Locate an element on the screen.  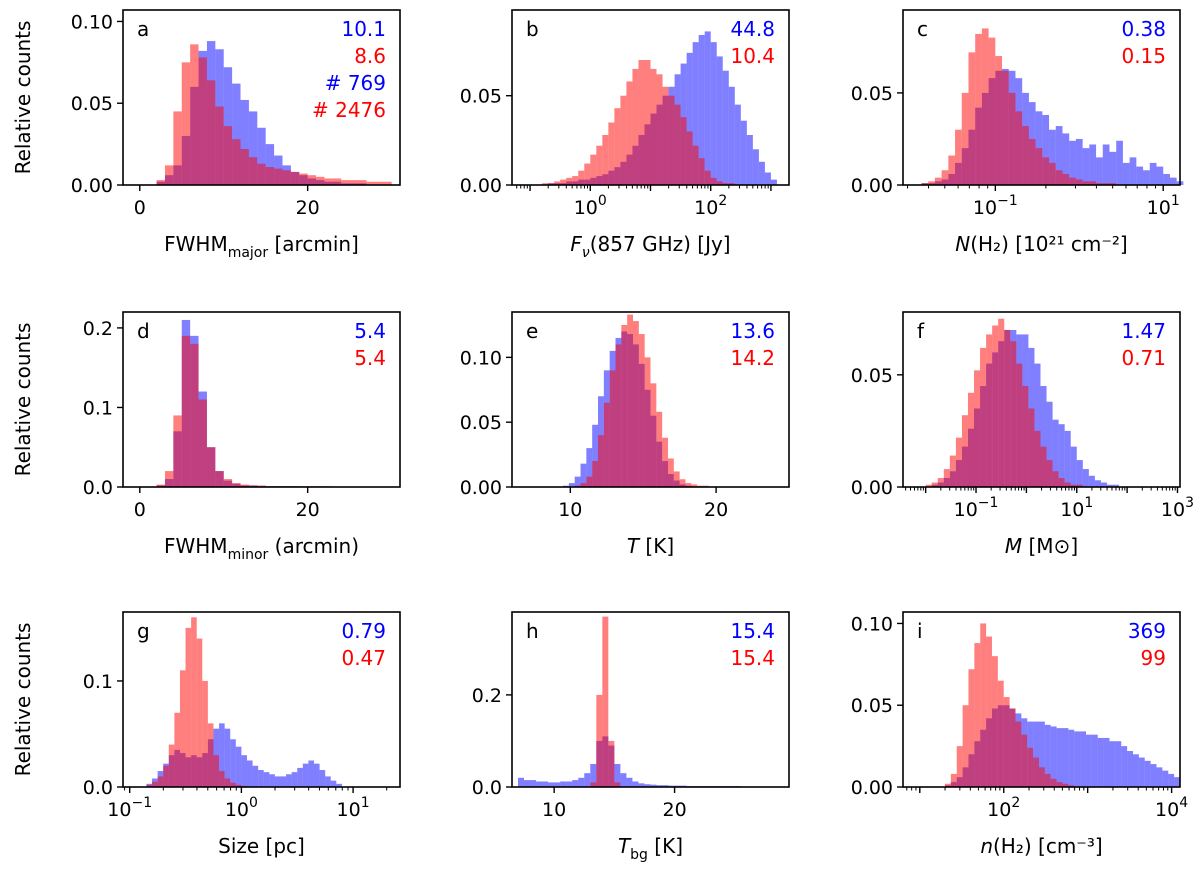
x-tick-label: 10¹ is located at coordinates (353, 808).